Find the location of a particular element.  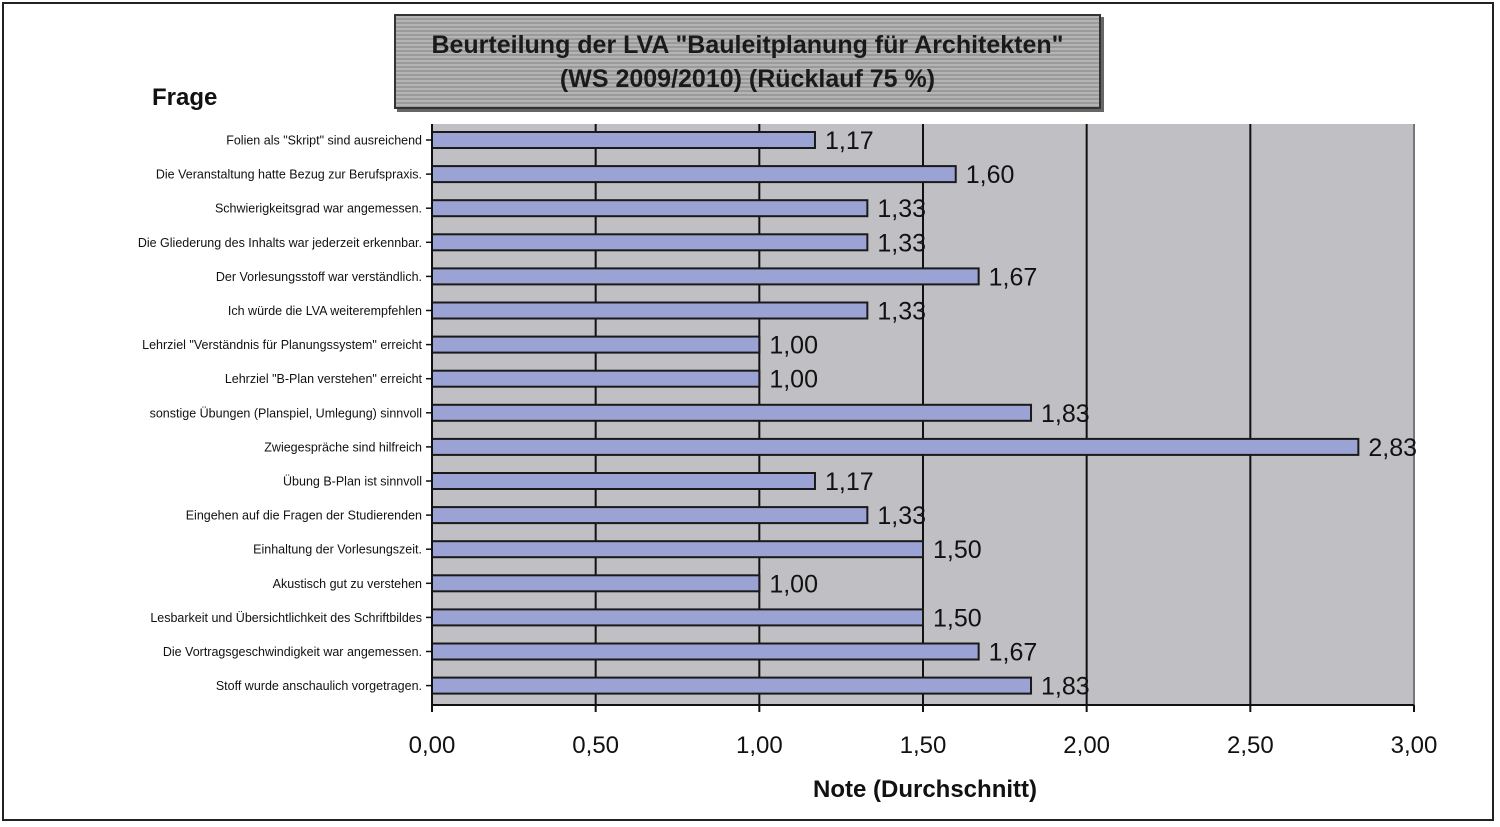

x-tick-labels: 0,00 0,50 1,00 1,50 2,00 2,50 3,00 is located at coordinates (923, 732).